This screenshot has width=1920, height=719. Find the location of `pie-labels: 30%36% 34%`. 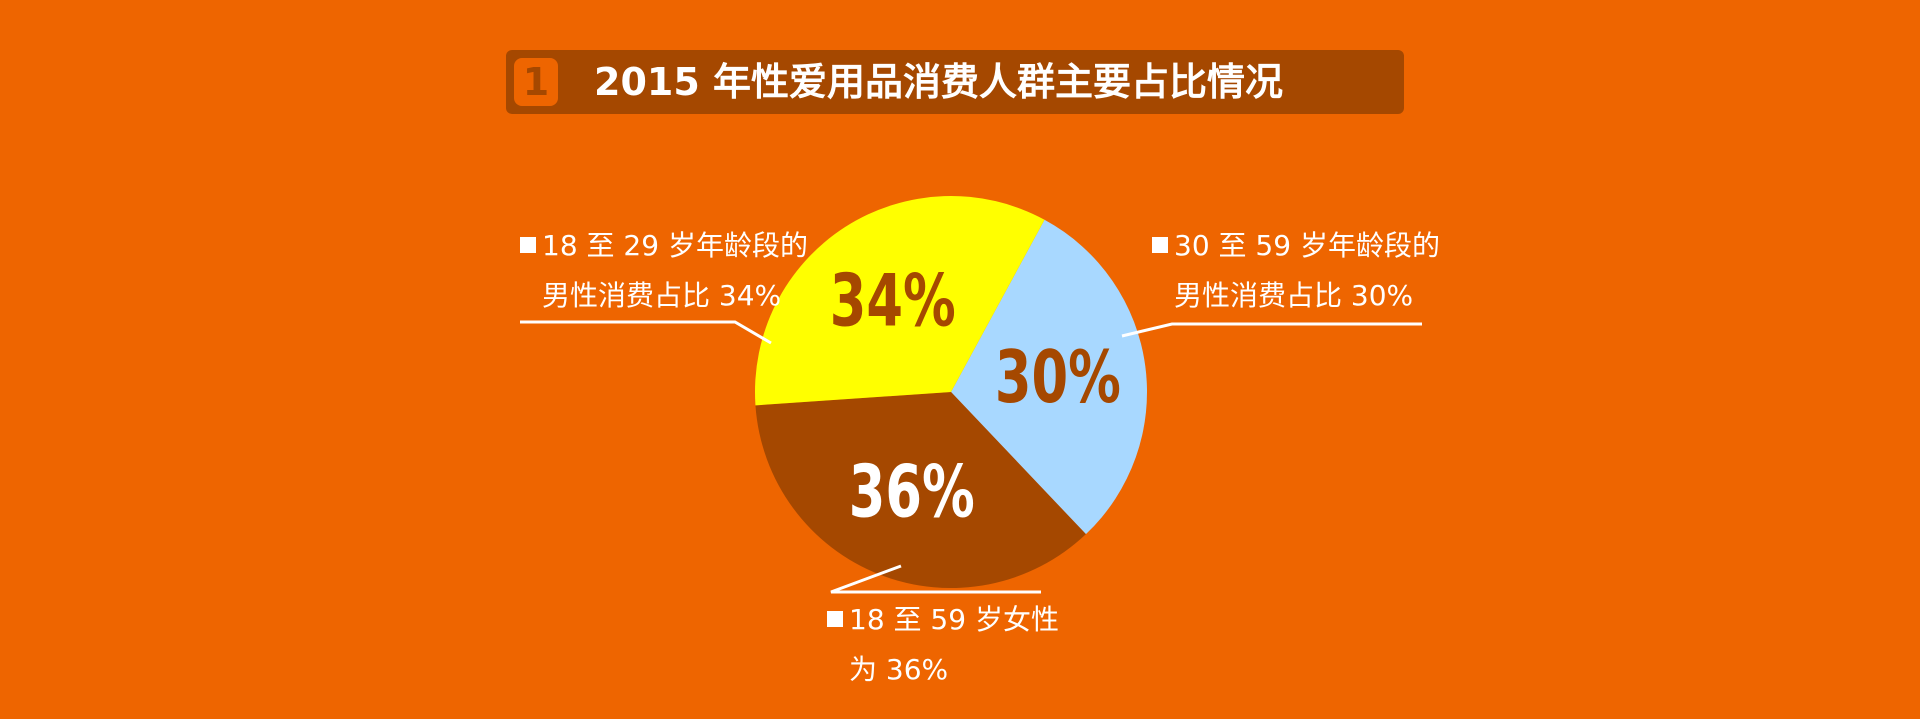

pie-labels: 30%36% 34% is located at coordinates (975, 395).